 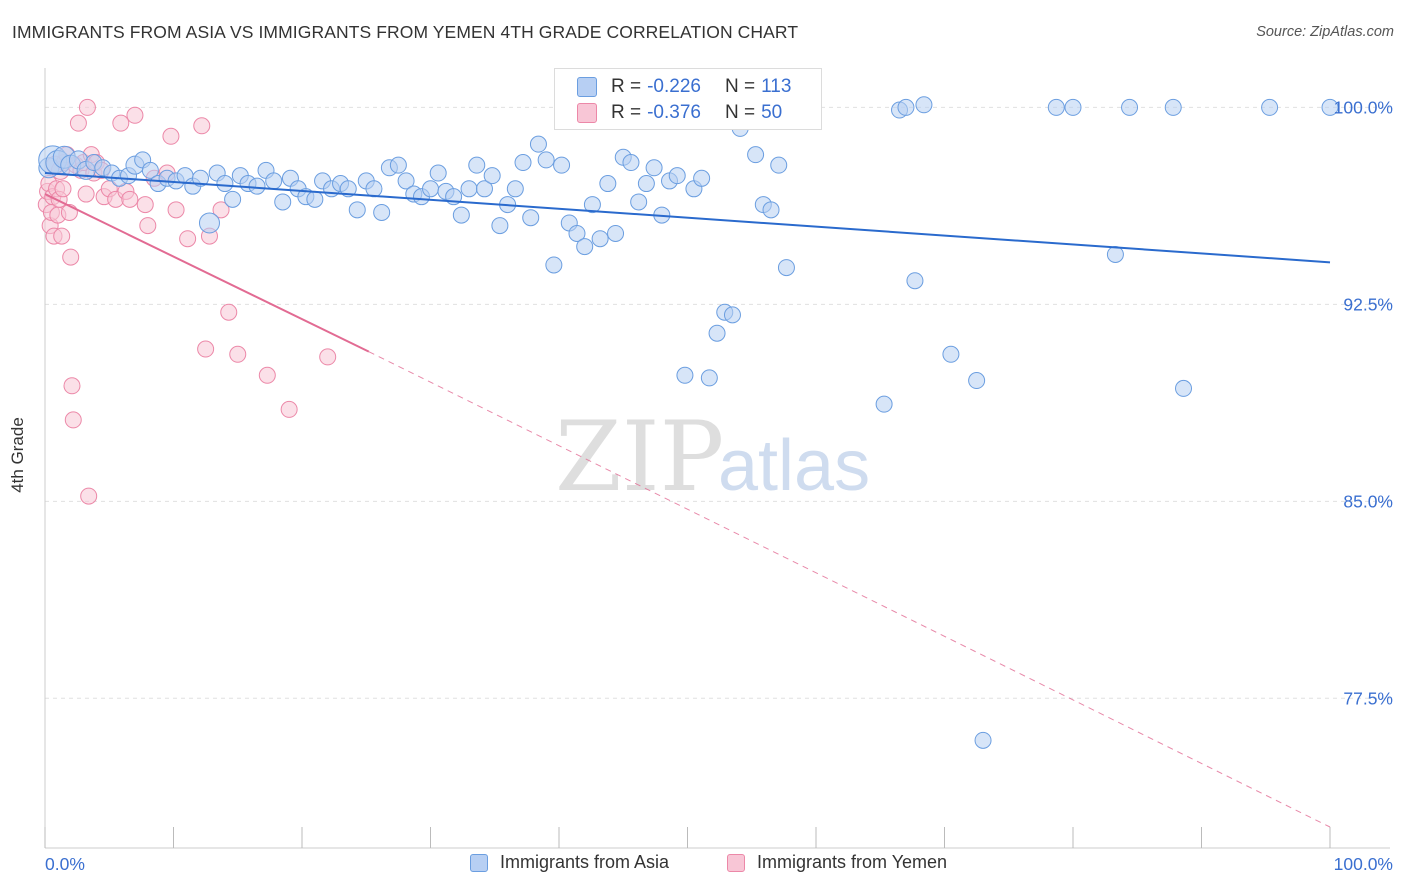 What do you see at coordinates (626, 86) in the screenshot?
I see `asia-r-label: R =` at bounding box center [626, 86].